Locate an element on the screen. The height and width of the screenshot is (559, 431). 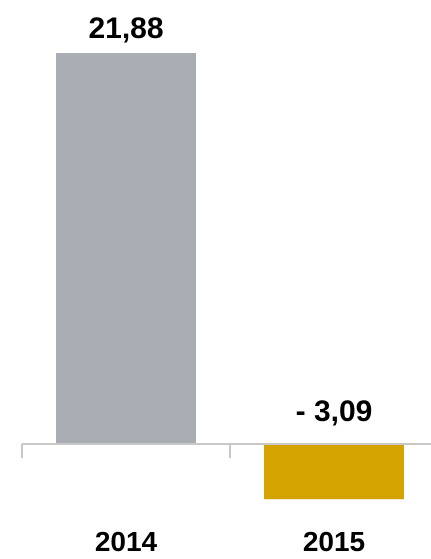
data-label-2014: 21,88 is located at coordinates (125, 28).